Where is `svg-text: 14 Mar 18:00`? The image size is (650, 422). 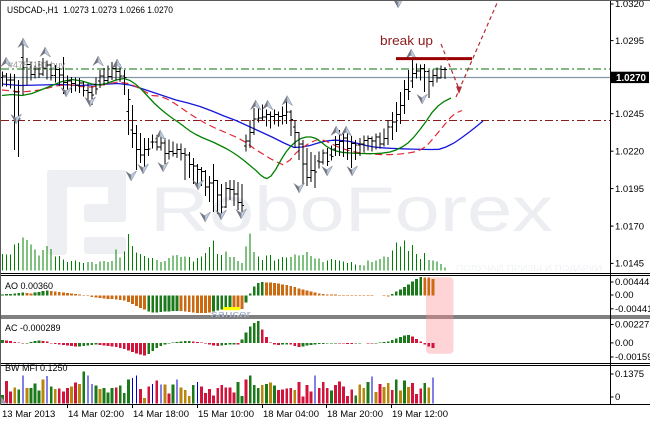
svg-text: 14 Mar 18:00 is located at coordinates (161, 414).